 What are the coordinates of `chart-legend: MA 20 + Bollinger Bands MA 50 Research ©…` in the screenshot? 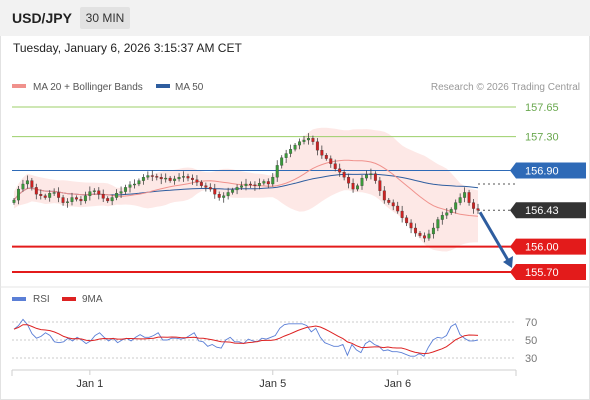 It's located at (296, 87).